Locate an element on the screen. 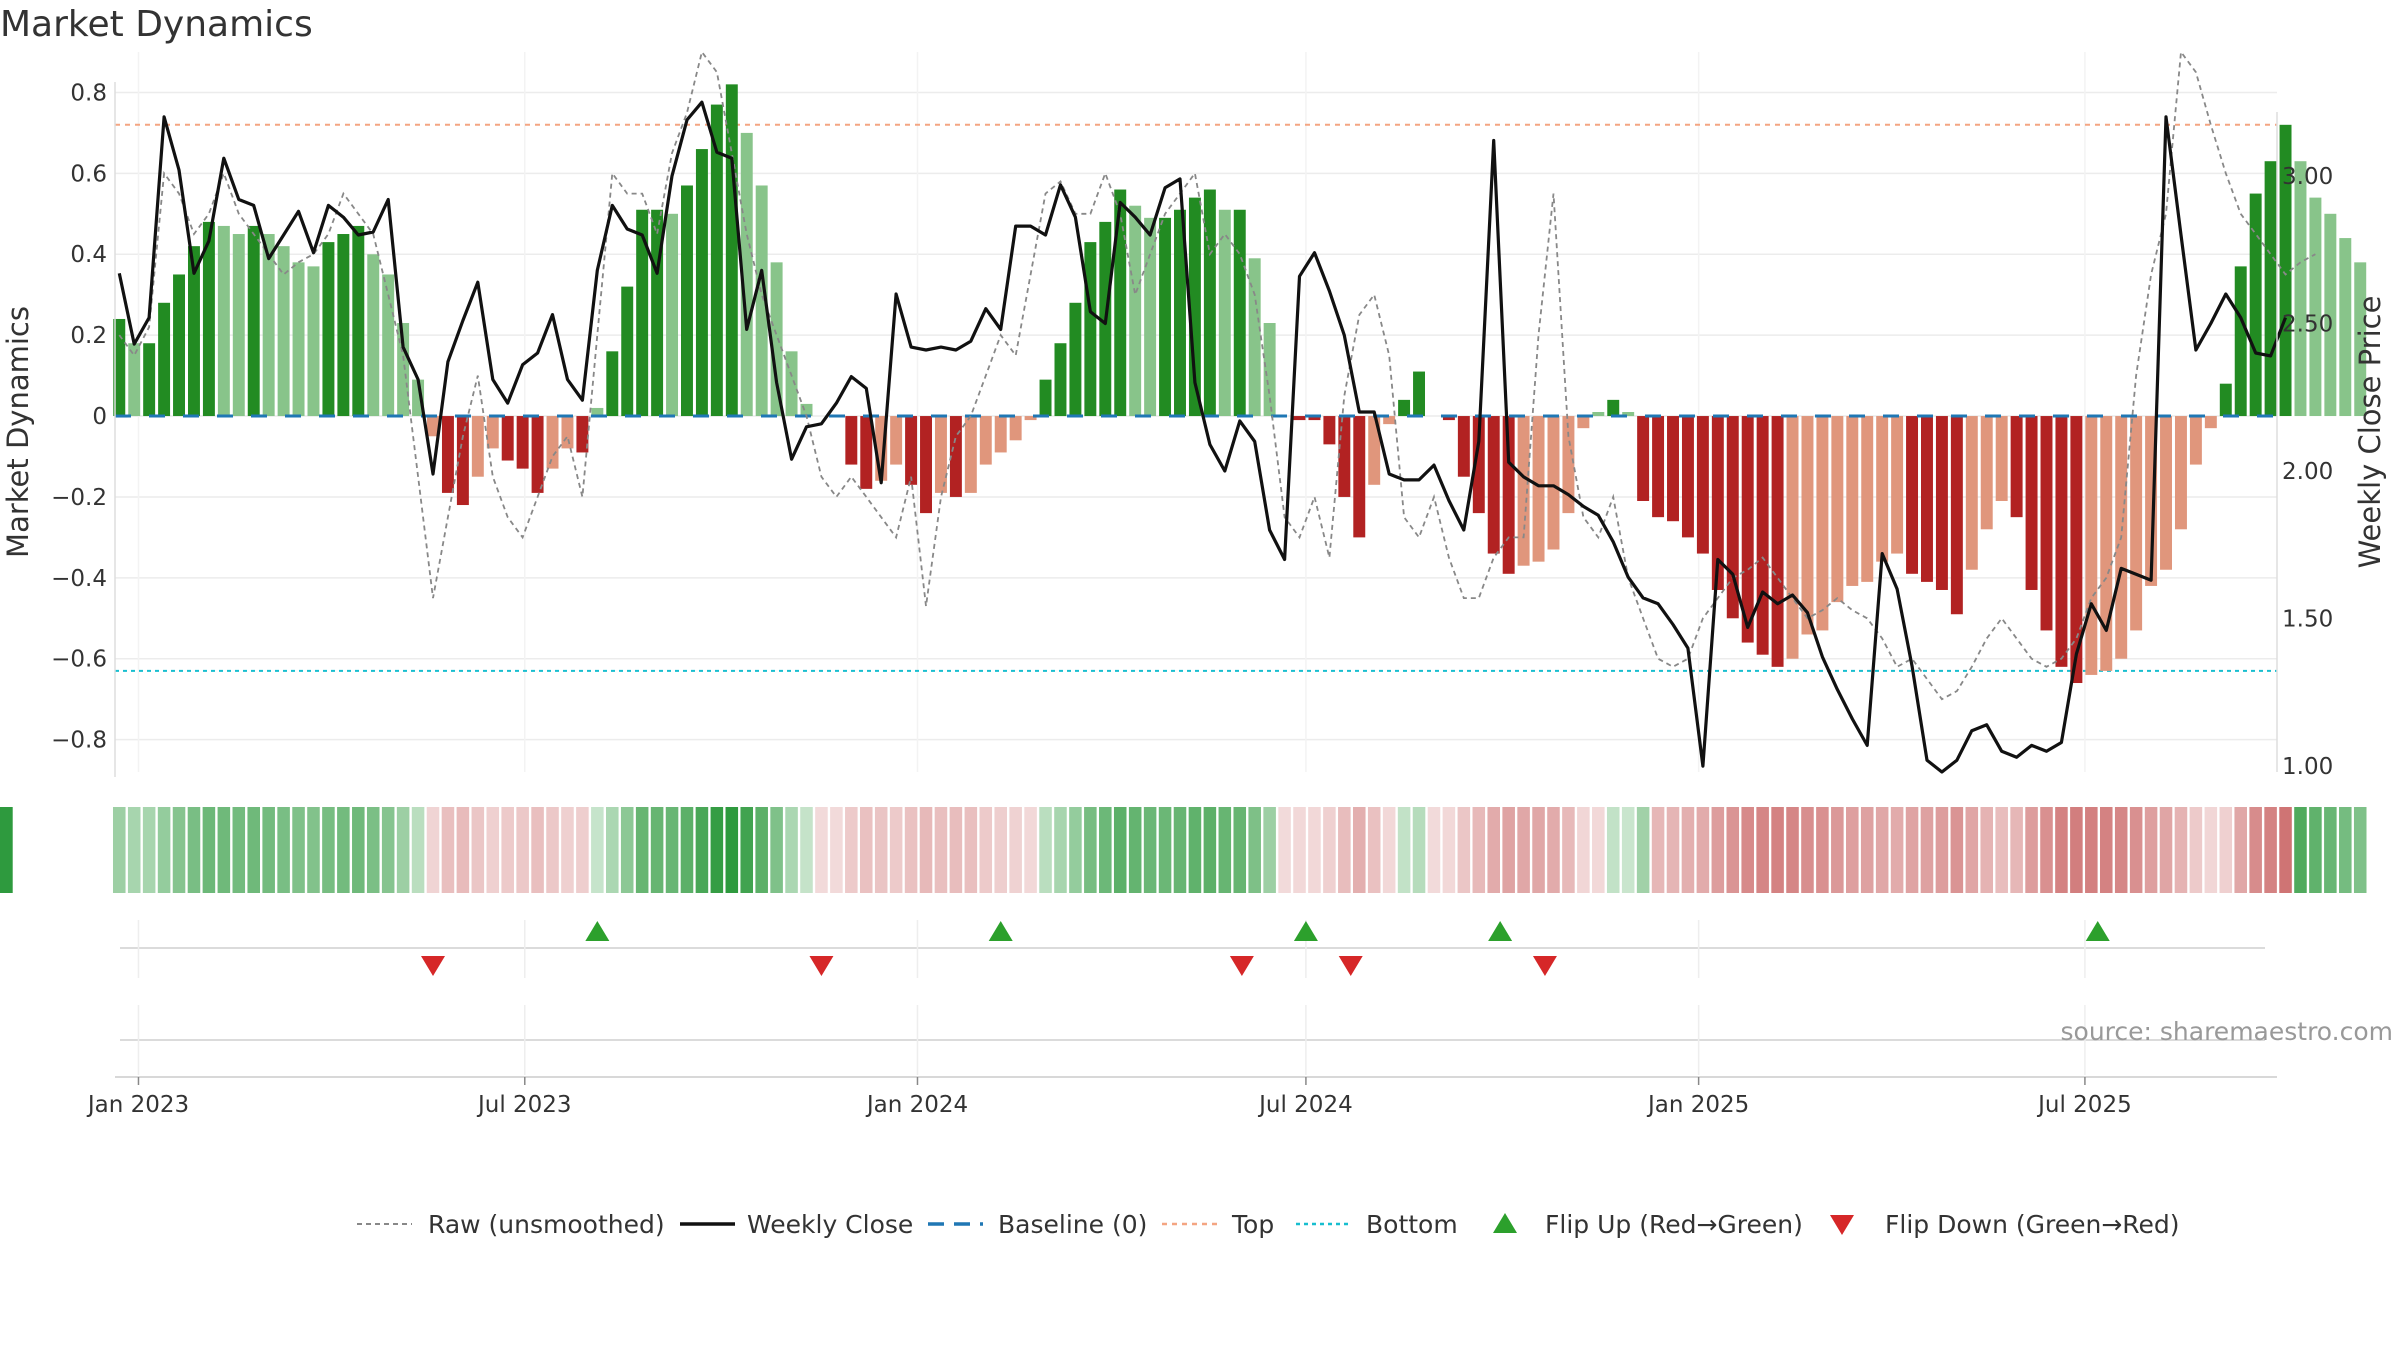 This screenshot has height=1350, width=2400. y-tick-label: −0.8 is located at coordinates (79, 741).